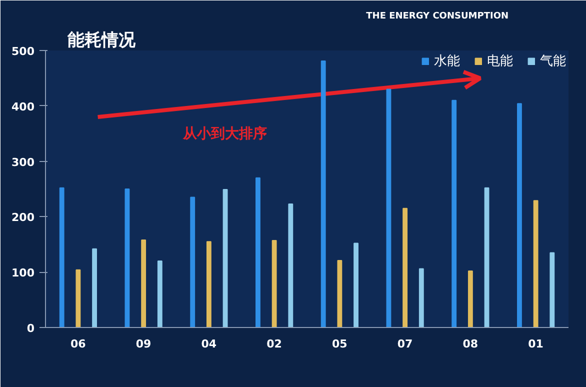 This screenshot has height=387, width=586. I want to click on chart-subtitle: THE ENERGY CONSUMPTION, so click(437, 17).